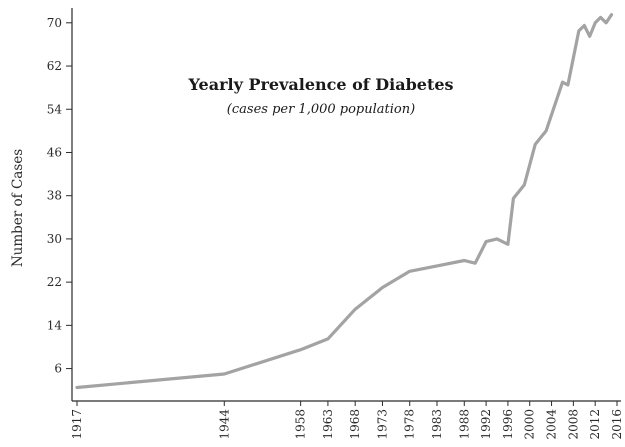  What do you see at coordinates (573, 424) in the screenshot?
I see `x-tick-label: 2008` at bounding box center [573, 424].